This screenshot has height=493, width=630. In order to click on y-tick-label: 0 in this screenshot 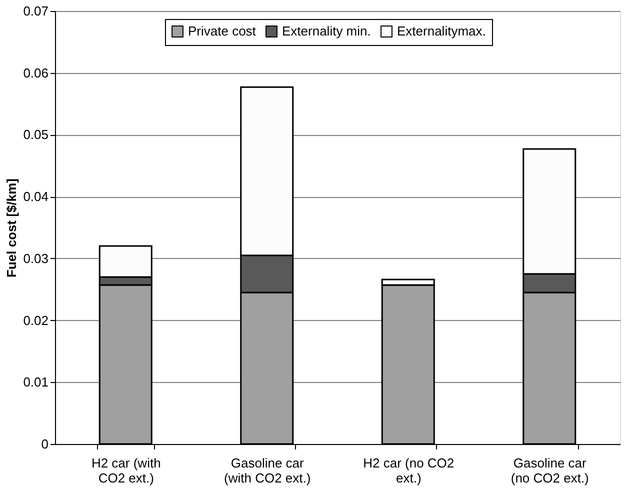, I will do `click(44, 444)`.